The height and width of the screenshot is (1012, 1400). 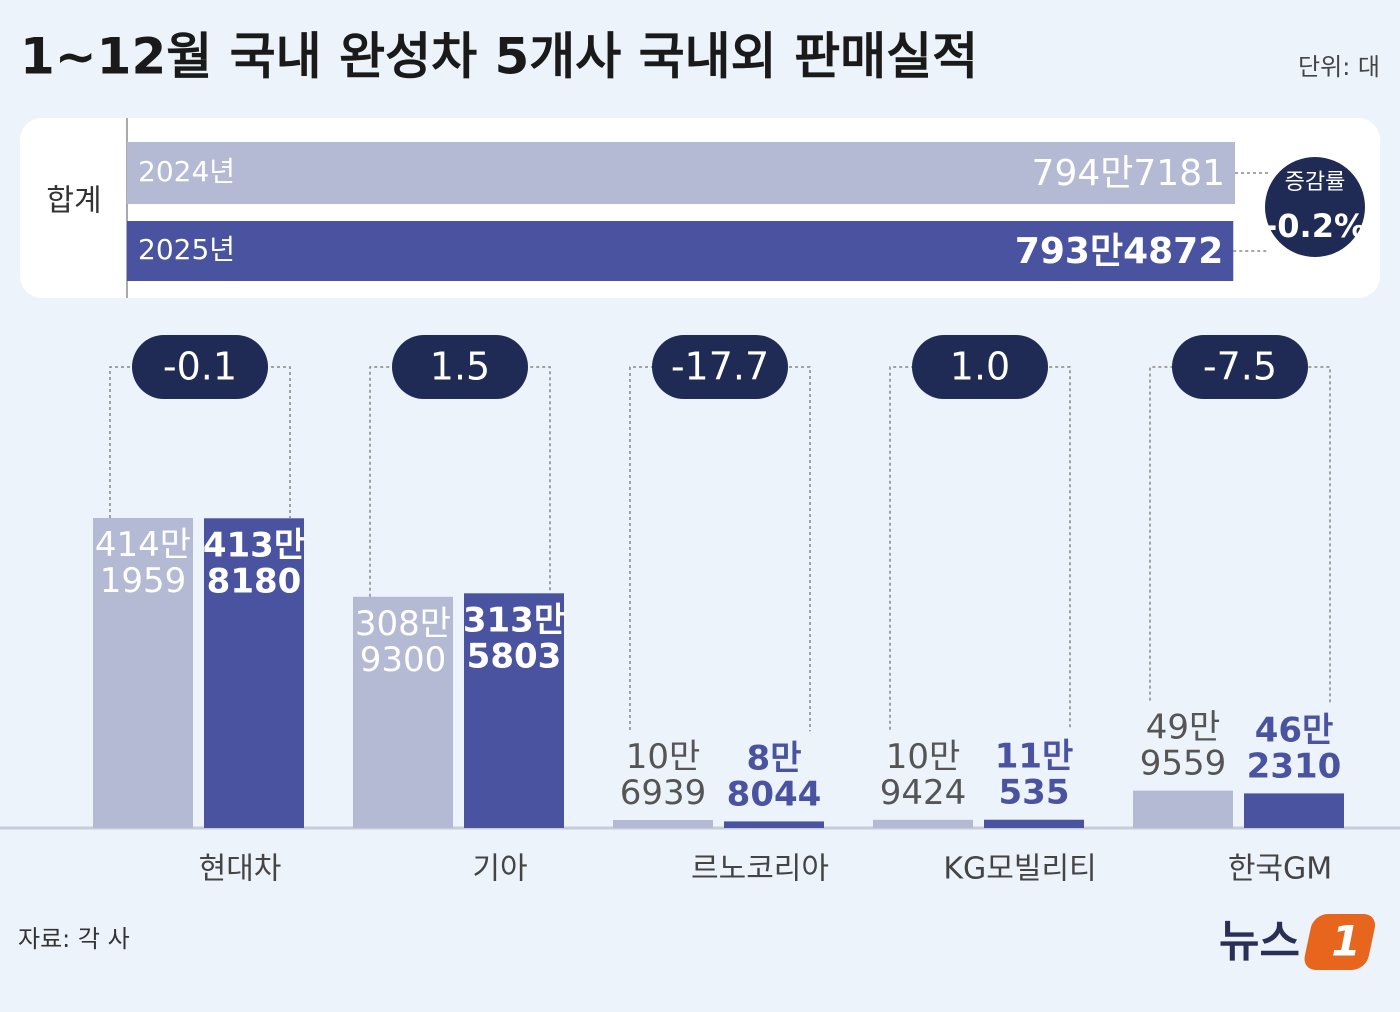 What do you see at coordinates (499, 869) in the screenshot?
I see `x-tick-label: 기아` at bounding box center [499, 869].